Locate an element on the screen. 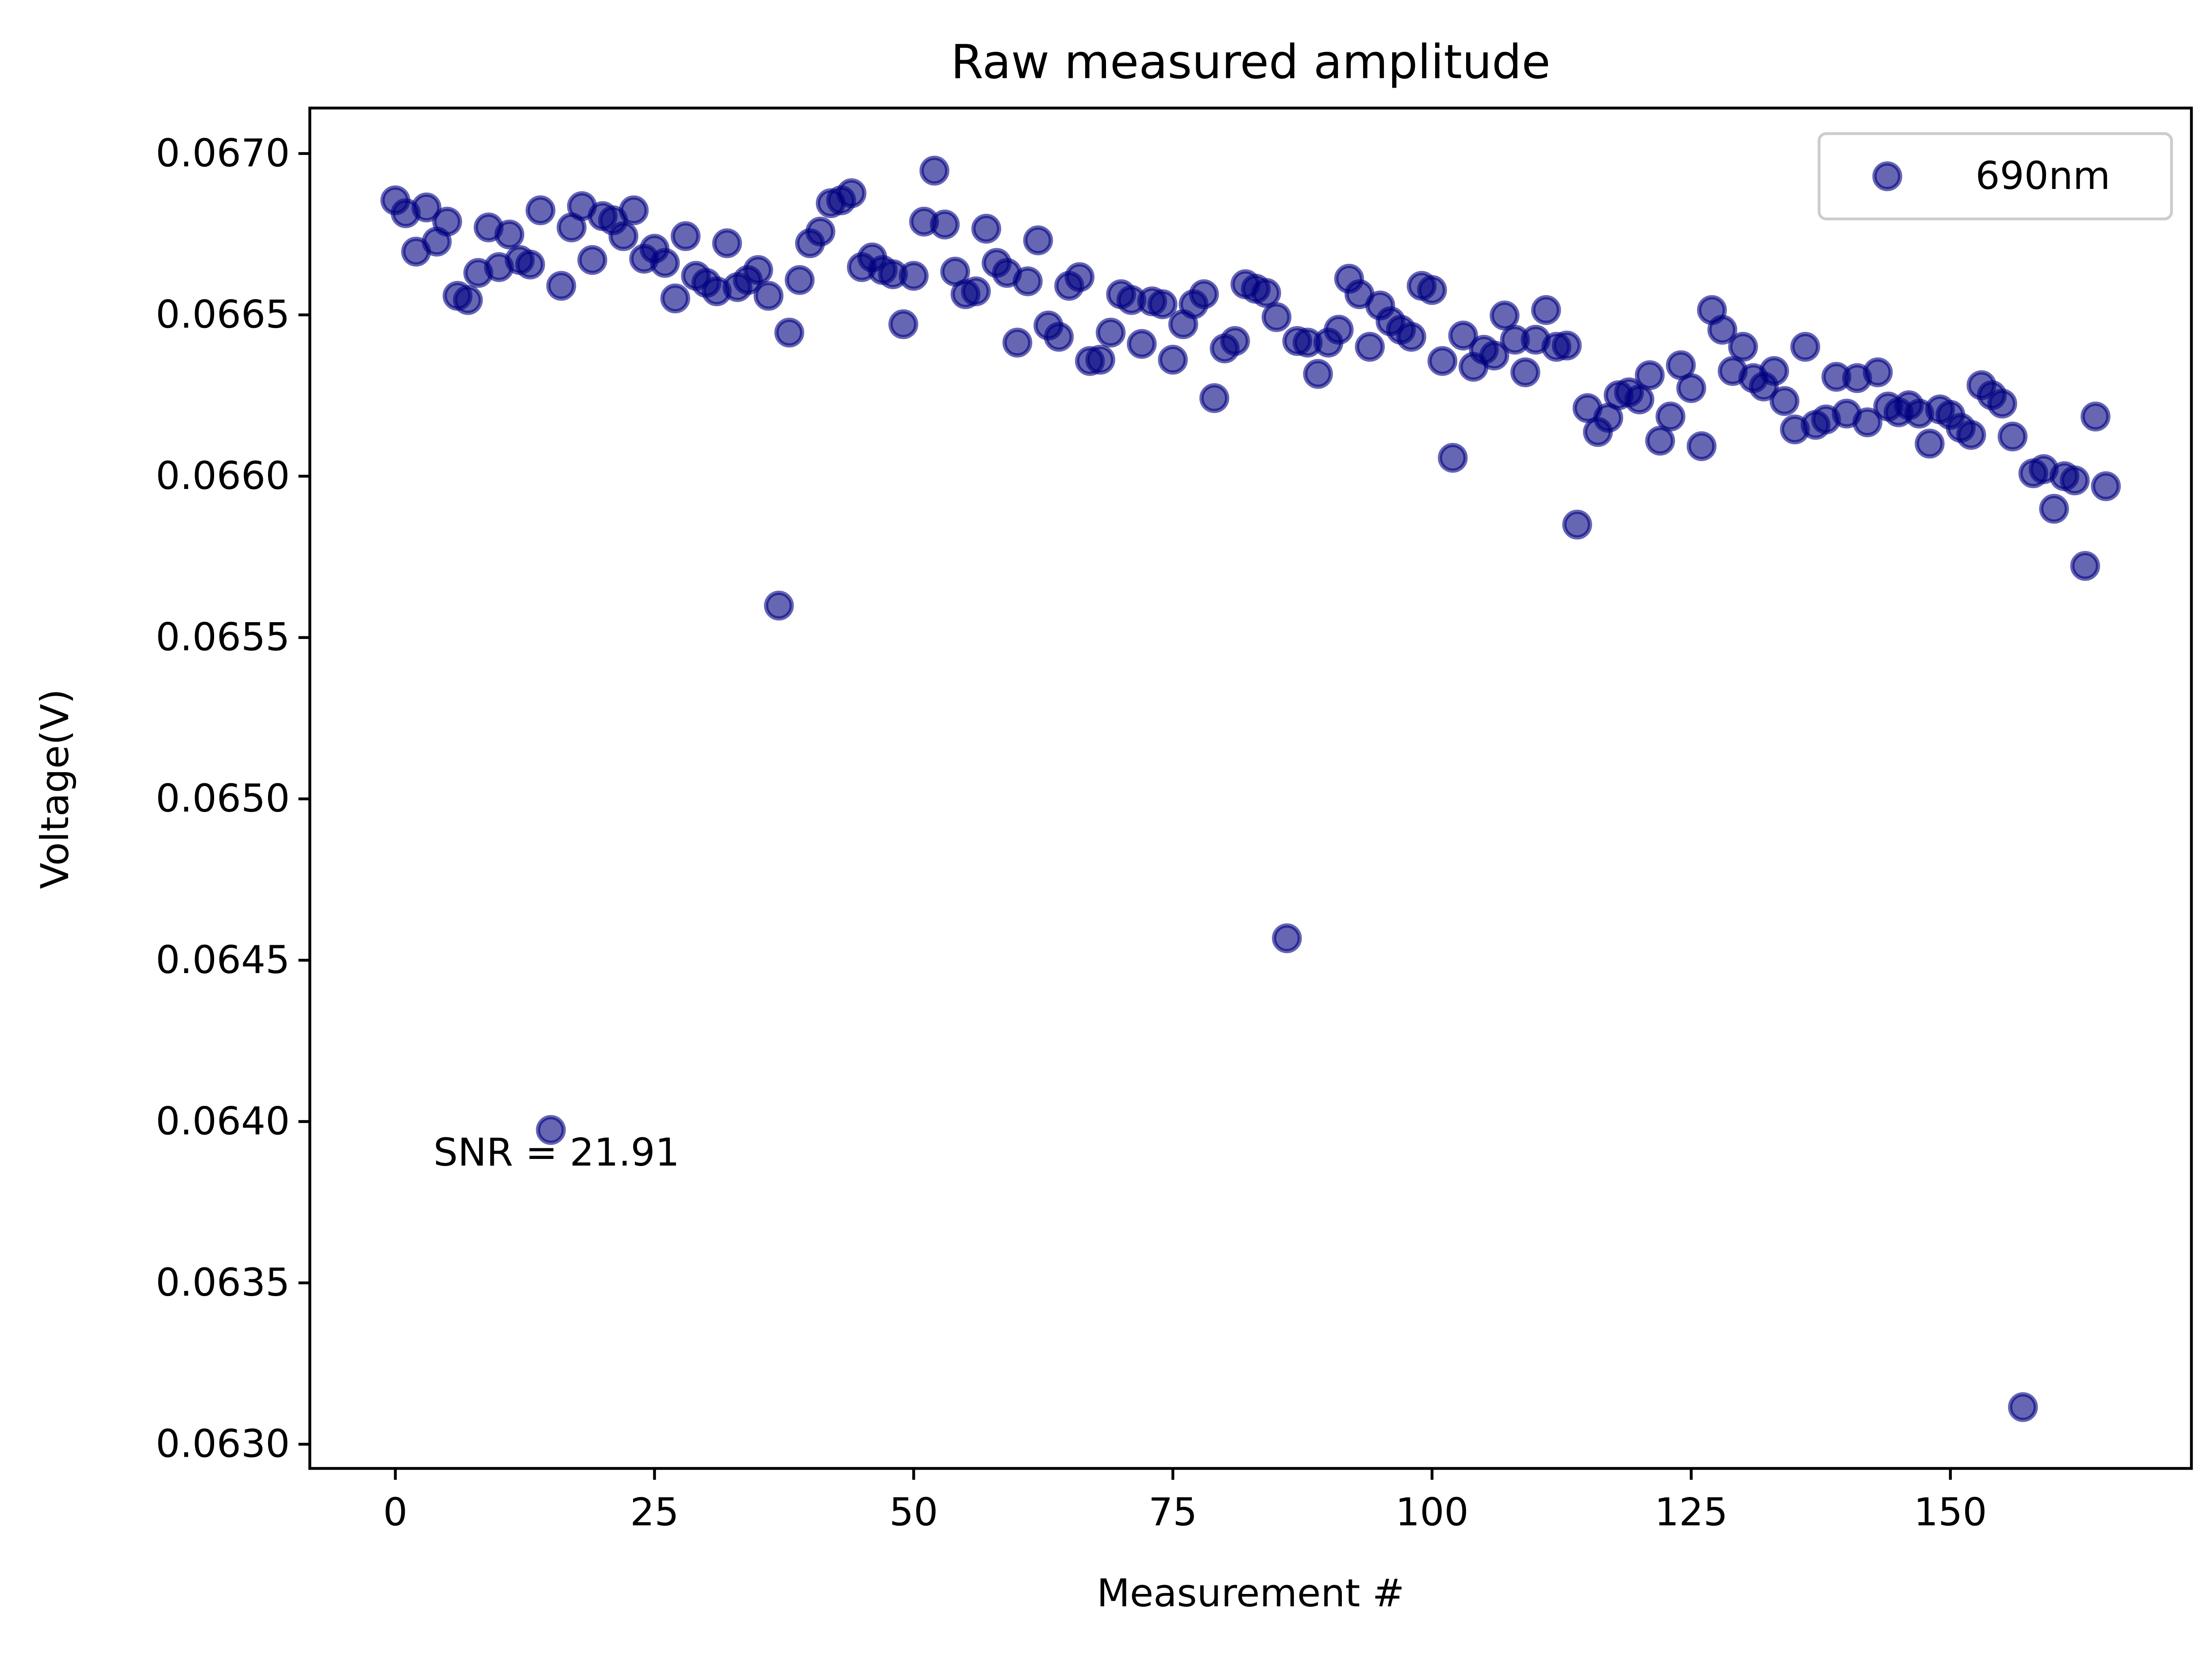  y-tick-label: 0.0630 is located at coordinates (223, 1444).